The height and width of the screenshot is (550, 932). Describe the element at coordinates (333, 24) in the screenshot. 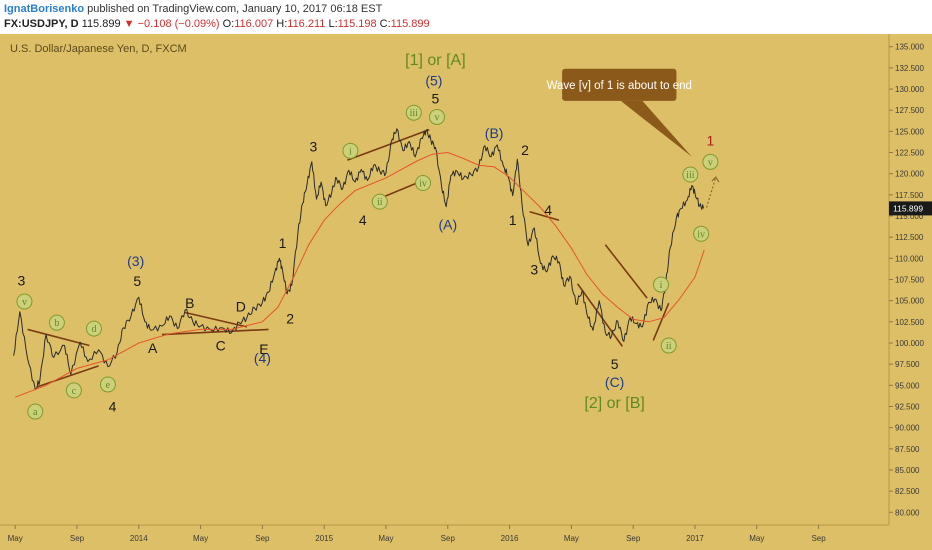

I see `low-label: L:` at that location.